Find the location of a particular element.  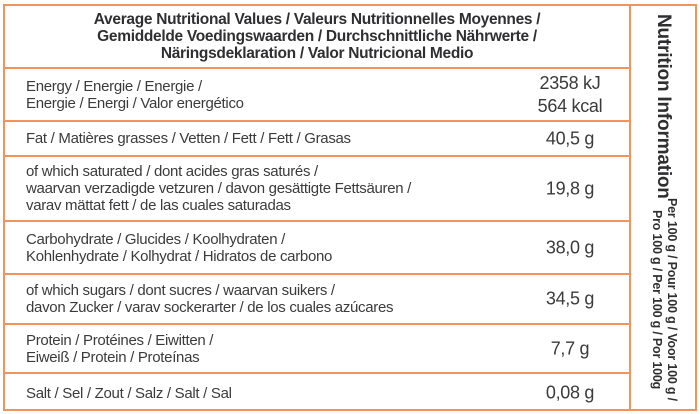

sidebar-title: Nutrition Information is located at coordinates (663, 106).